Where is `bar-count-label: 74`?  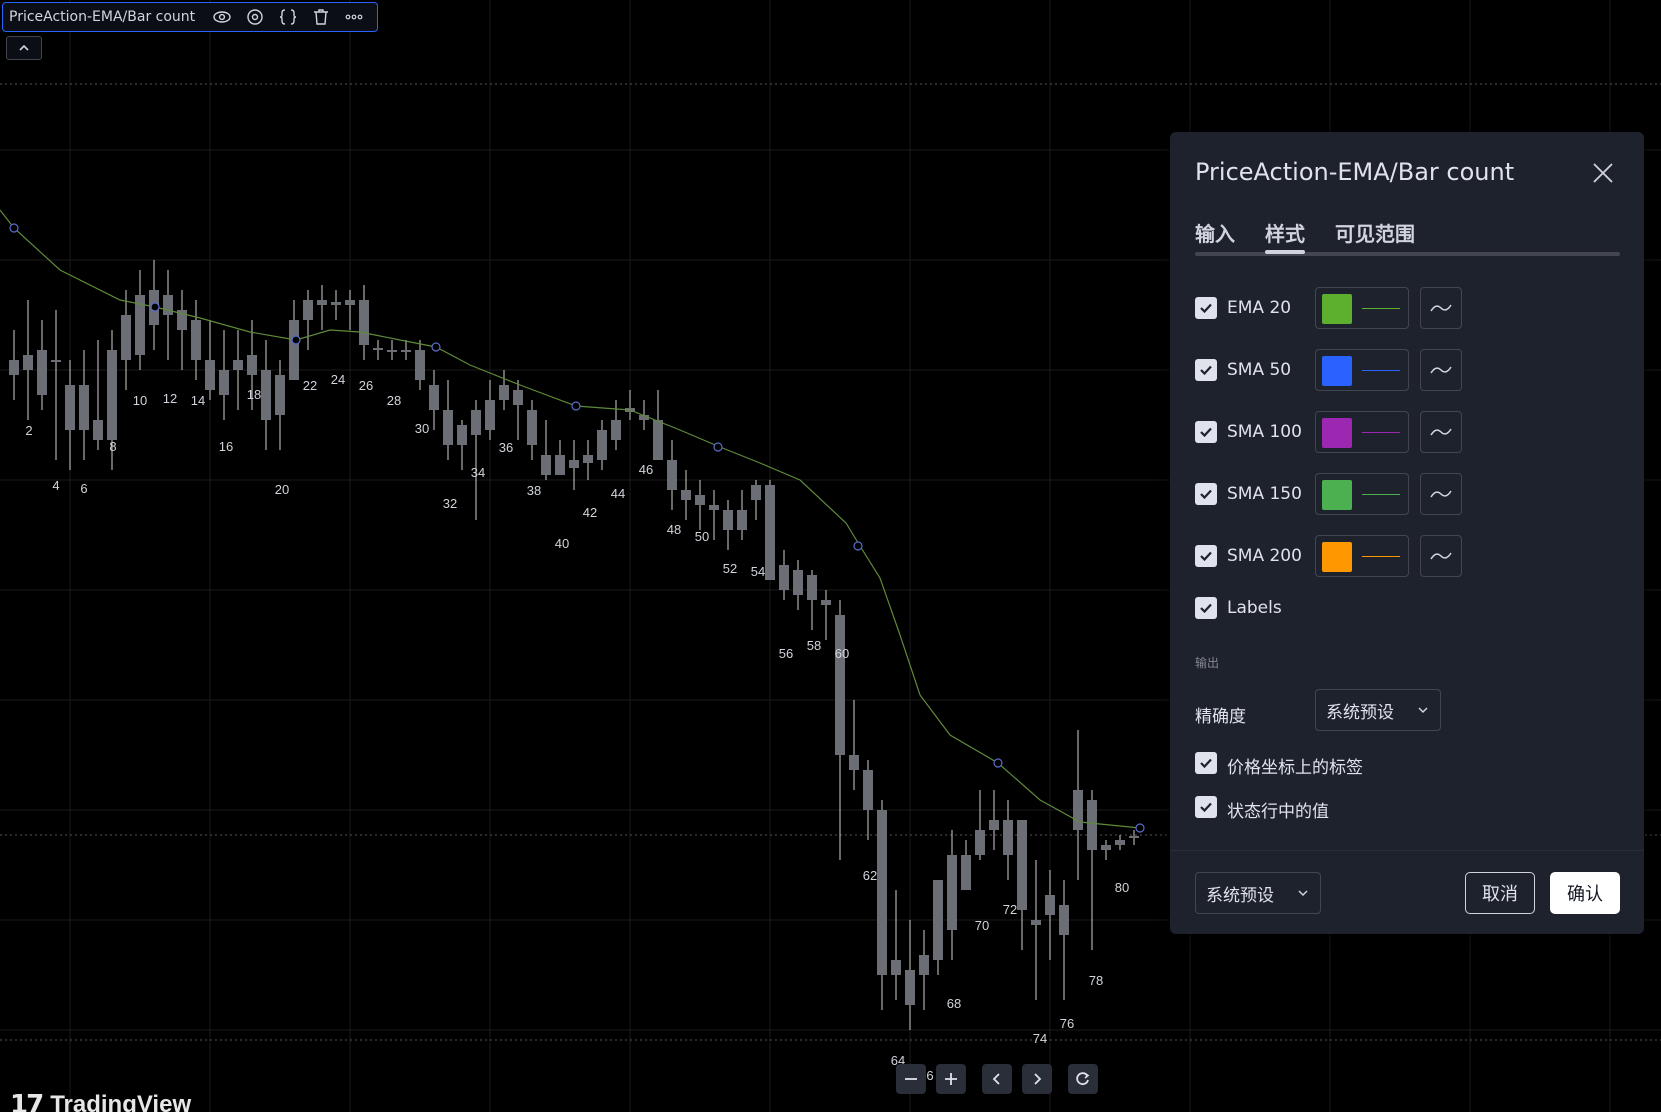 bar-count-label: 74 is located at coordinates (1040, 1038).